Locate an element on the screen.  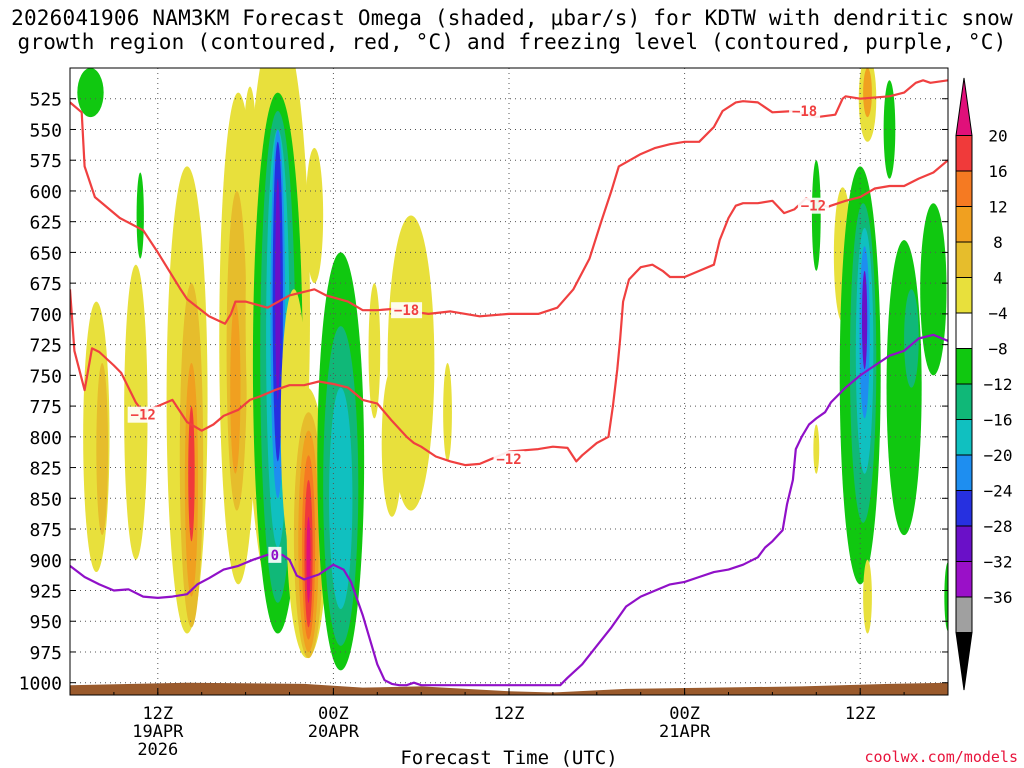
contour-label-zero: 0 is located at coordinates (275, 556).